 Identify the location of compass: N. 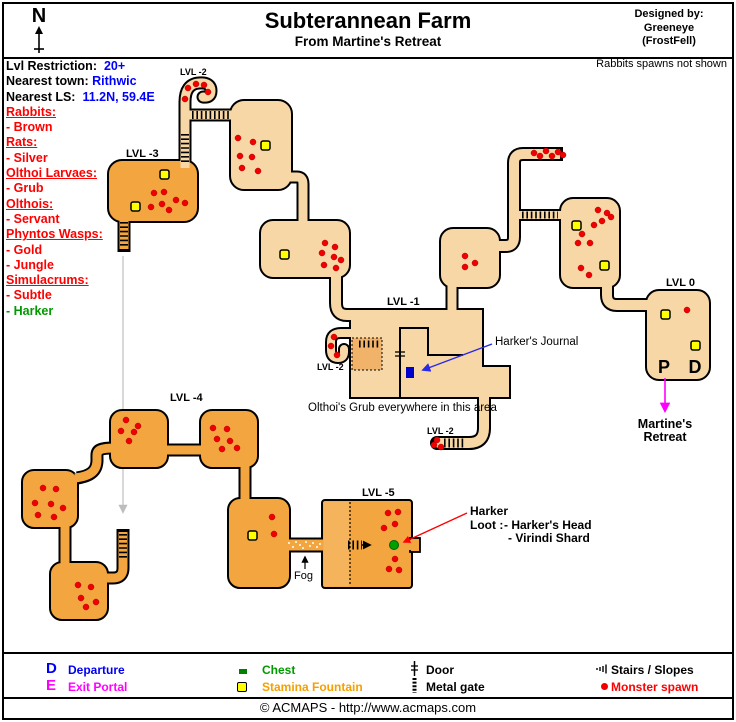
(39, 32).